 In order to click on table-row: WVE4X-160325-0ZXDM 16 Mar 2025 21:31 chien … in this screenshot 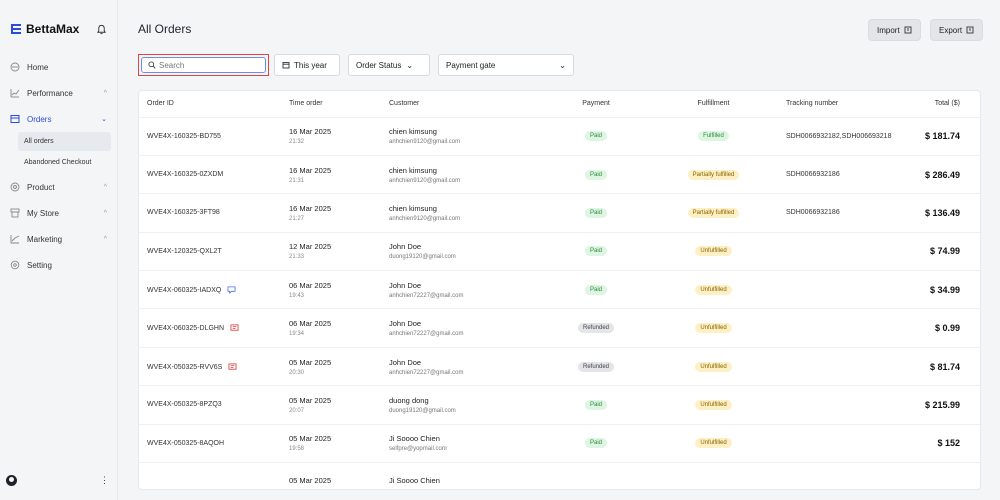, I will do `click(559, 175)`.